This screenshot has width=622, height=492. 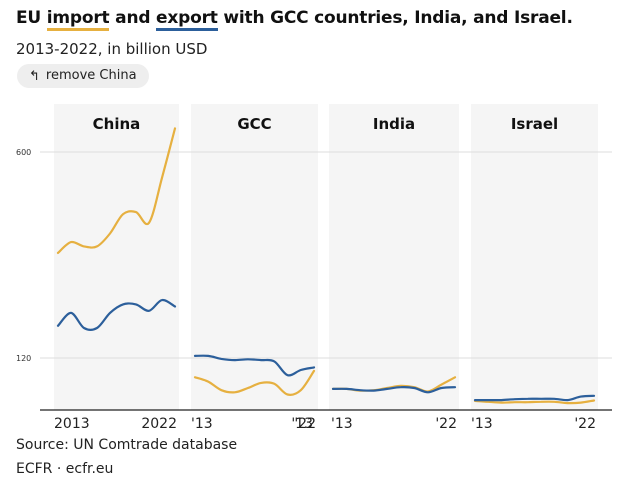 I want to click on panel-title-china: China, so click(x=117, y=124).